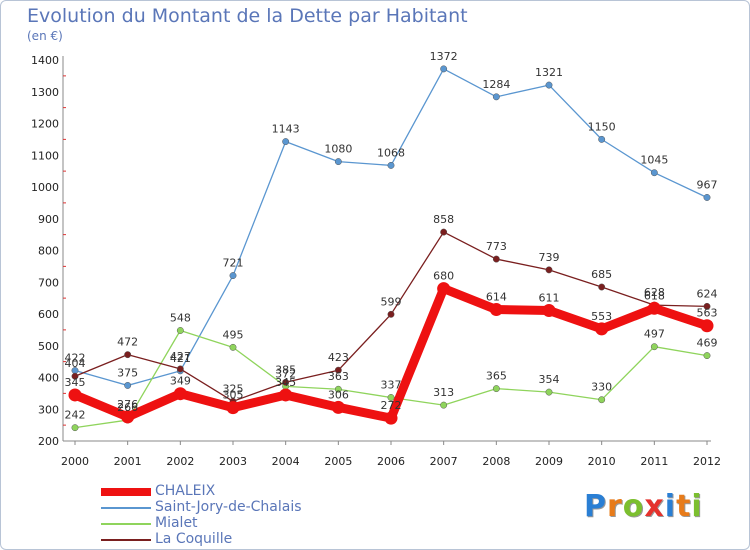 The height and width of the screenshot is (550, 750). Describe the element at coordinates (127, 407) in the screenshot. I see `data-label: 266` at that location.